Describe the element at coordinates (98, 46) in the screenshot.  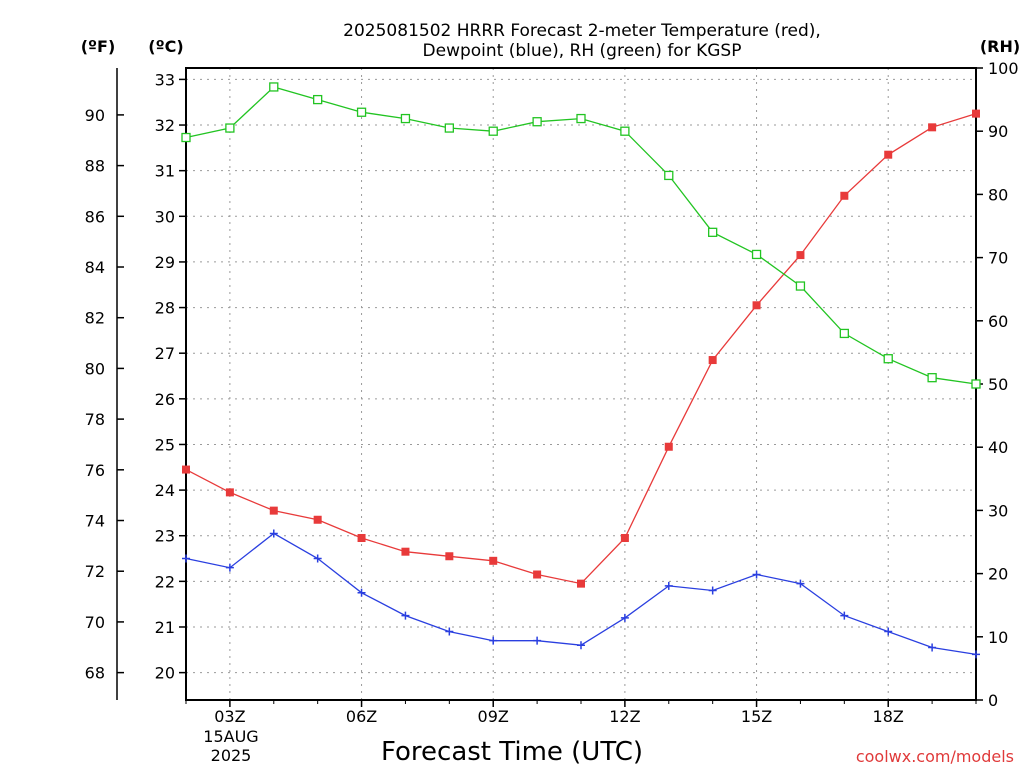
I see `fahrenheit-axis-unit: (ºF)` at that location.